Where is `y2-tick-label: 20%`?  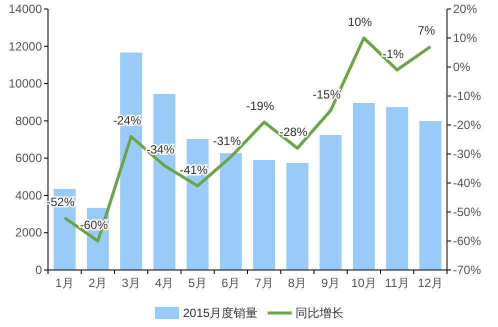 y2-tick-label: 20% is located at coordinates (465, 9).